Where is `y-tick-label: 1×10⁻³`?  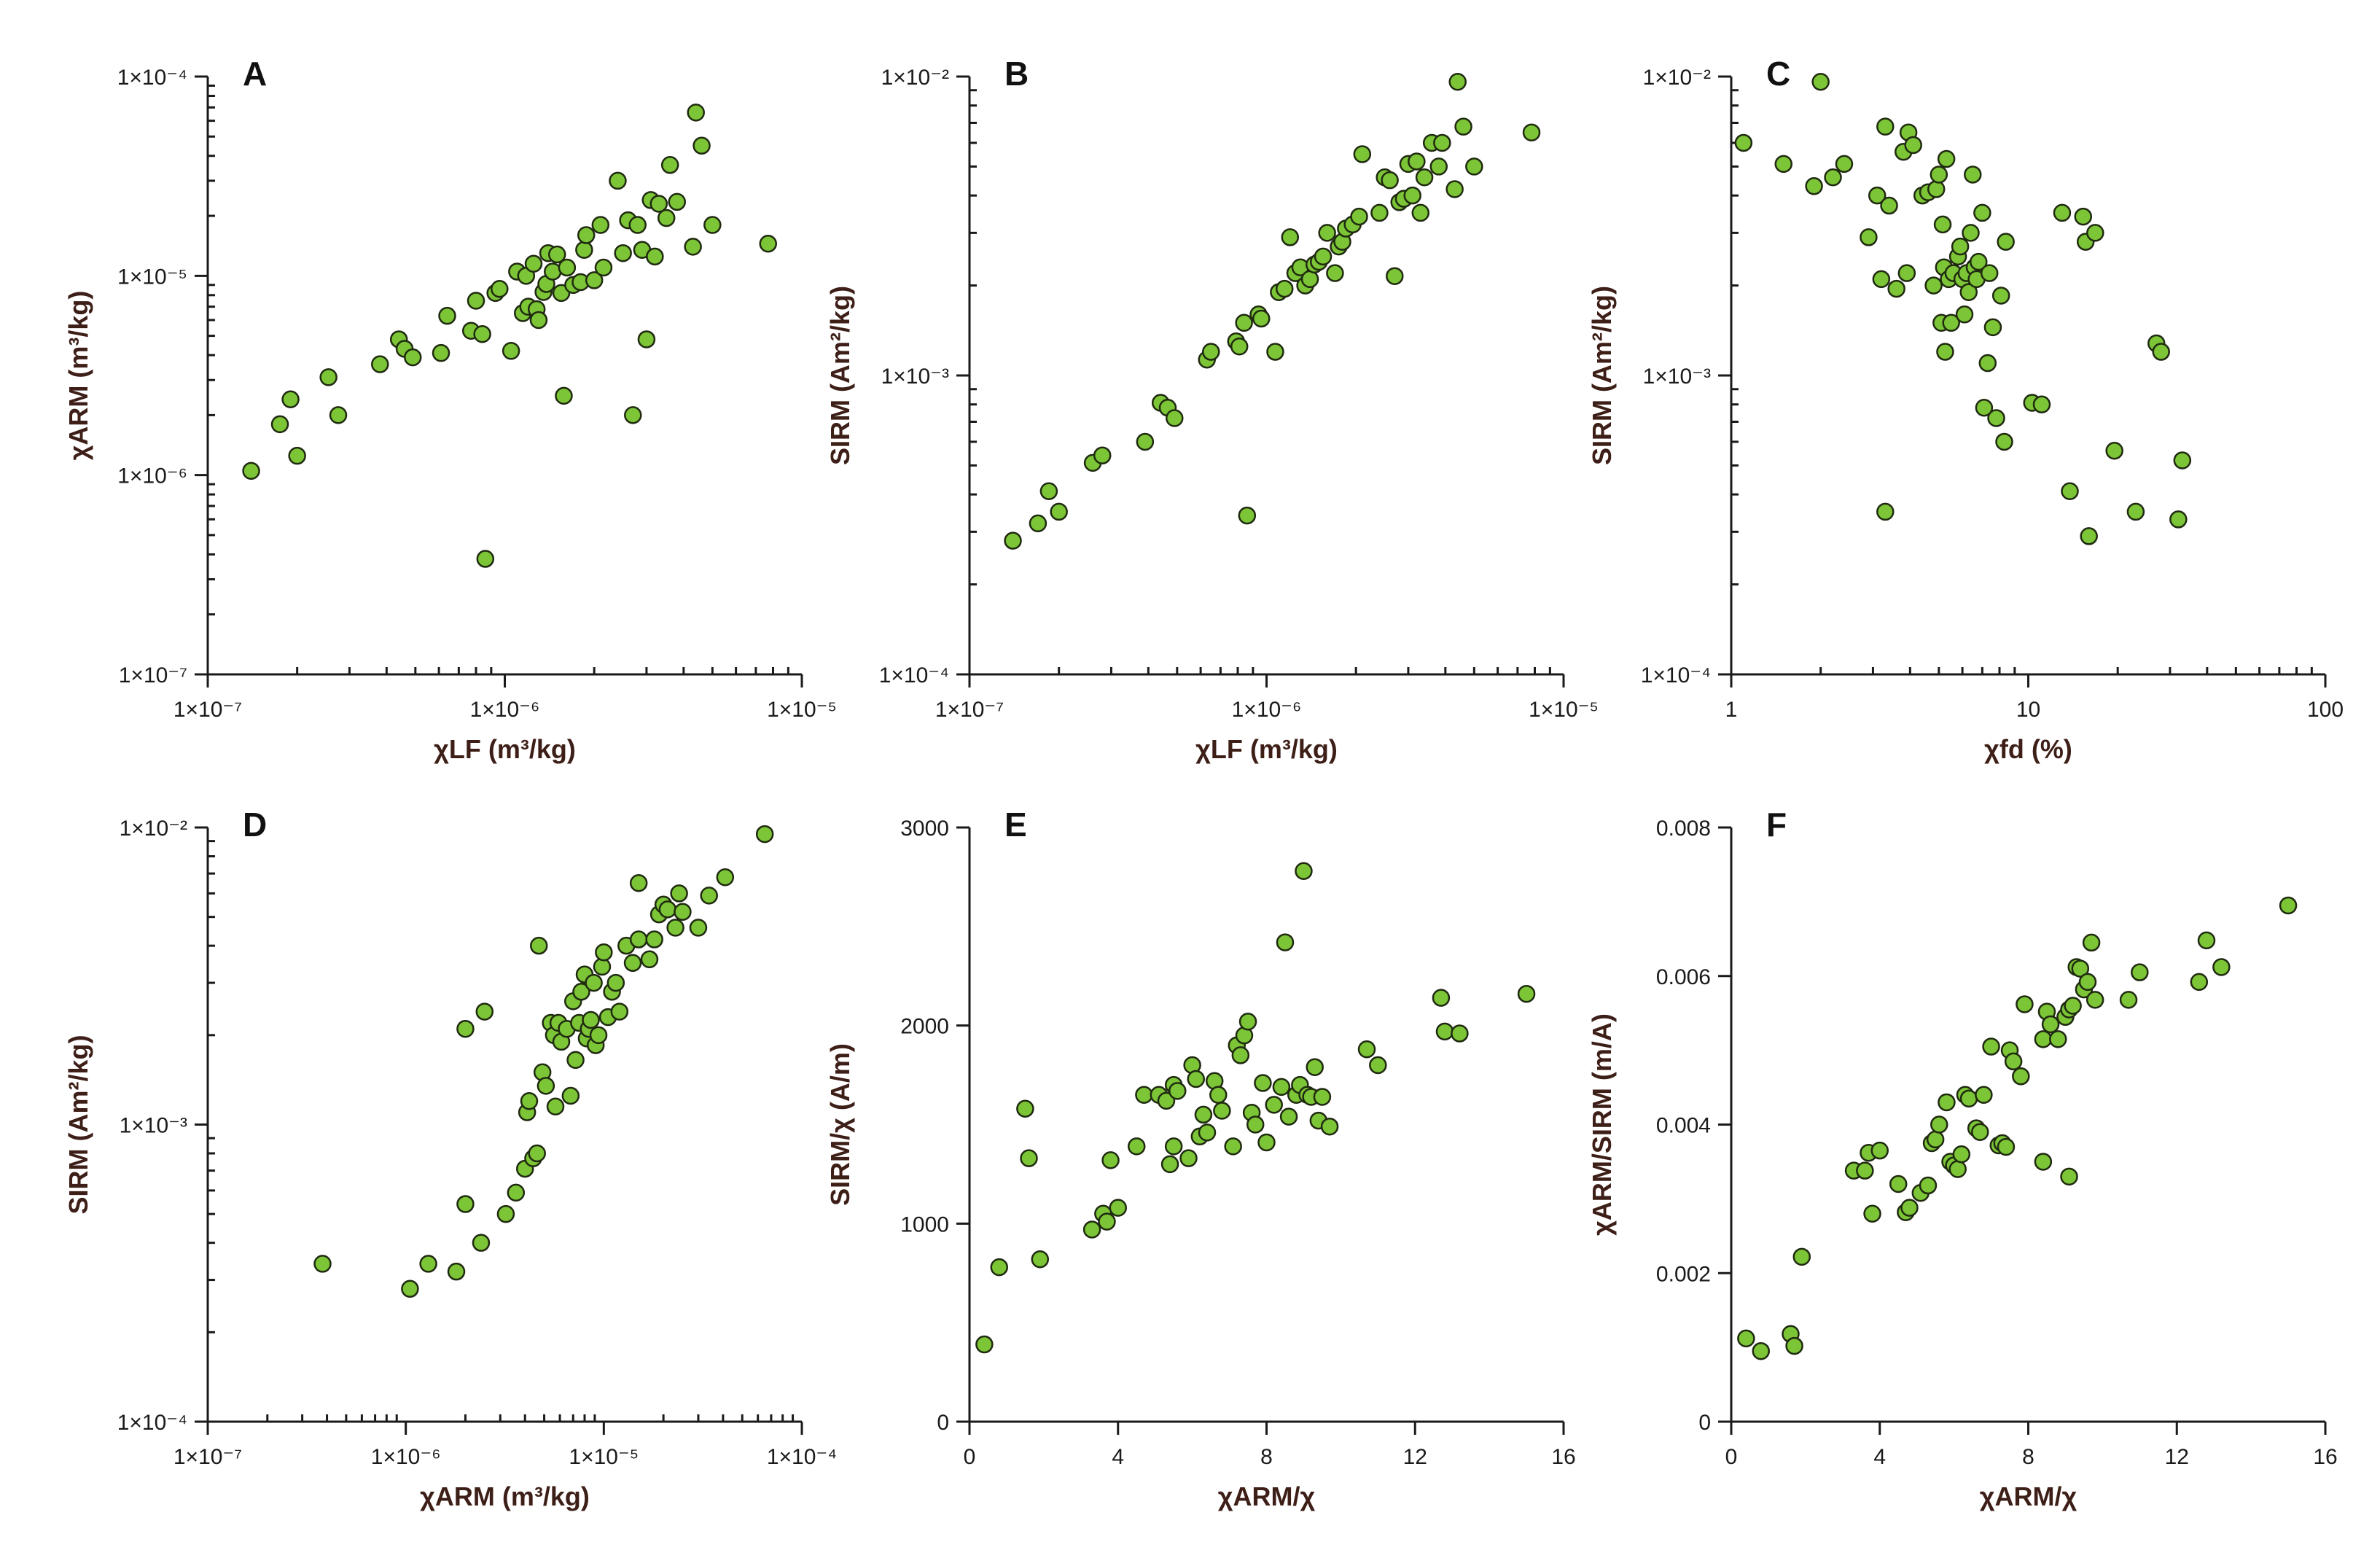 y-tick-label: 1×10⁻³ is located at coordinates (915, 377).